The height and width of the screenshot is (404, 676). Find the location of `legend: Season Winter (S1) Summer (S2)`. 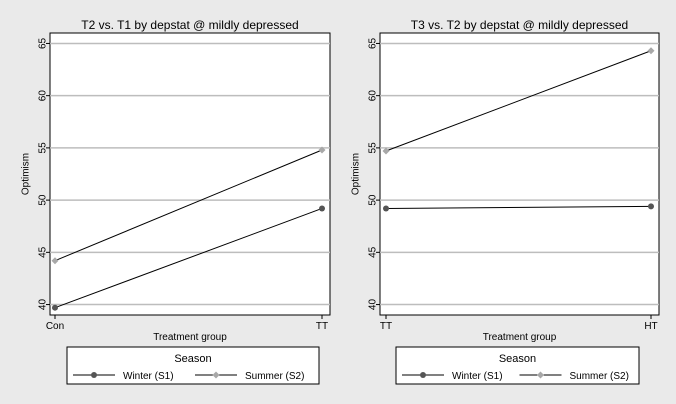

legend: Season Winter (S1) Summer (S2) is located at coordinates (517, 365).